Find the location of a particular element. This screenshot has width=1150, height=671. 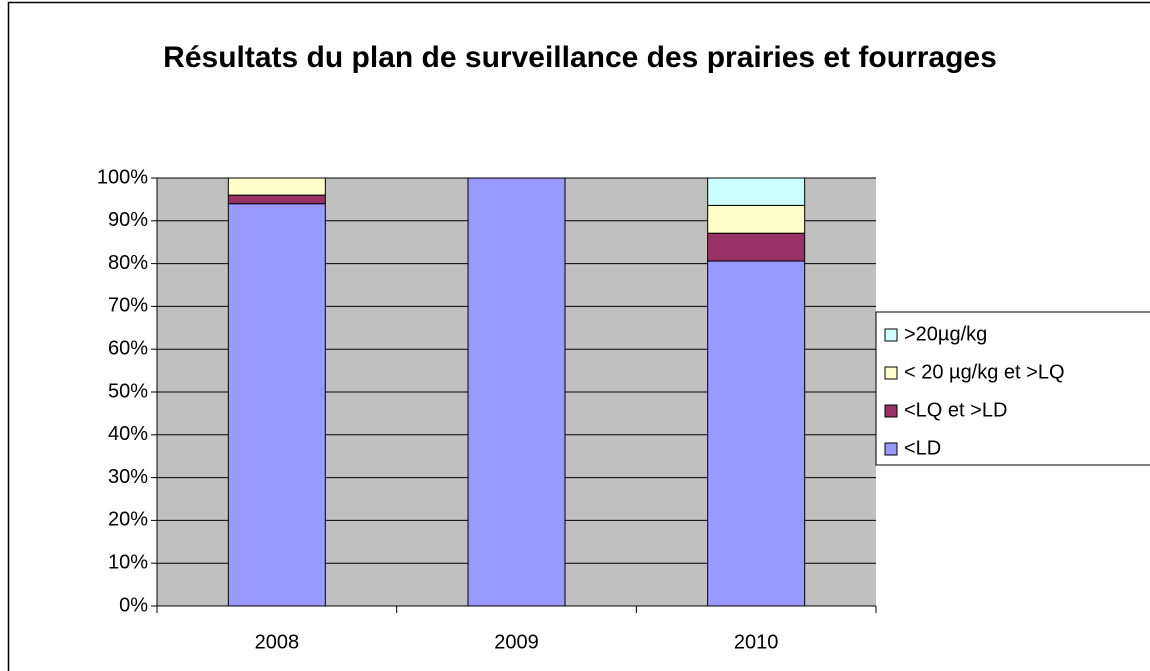

y-tick-label: 50% is located at coordinates (128, 391).